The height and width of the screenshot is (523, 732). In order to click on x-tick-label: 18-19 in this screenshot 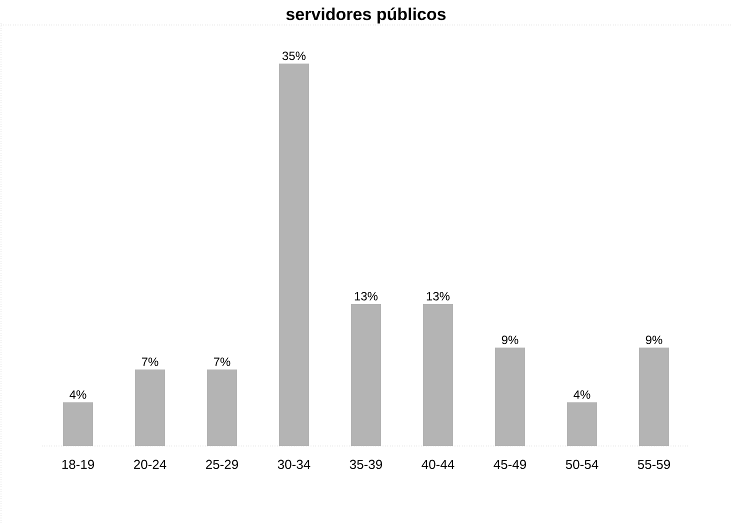, I will do `click(78, 465)`.